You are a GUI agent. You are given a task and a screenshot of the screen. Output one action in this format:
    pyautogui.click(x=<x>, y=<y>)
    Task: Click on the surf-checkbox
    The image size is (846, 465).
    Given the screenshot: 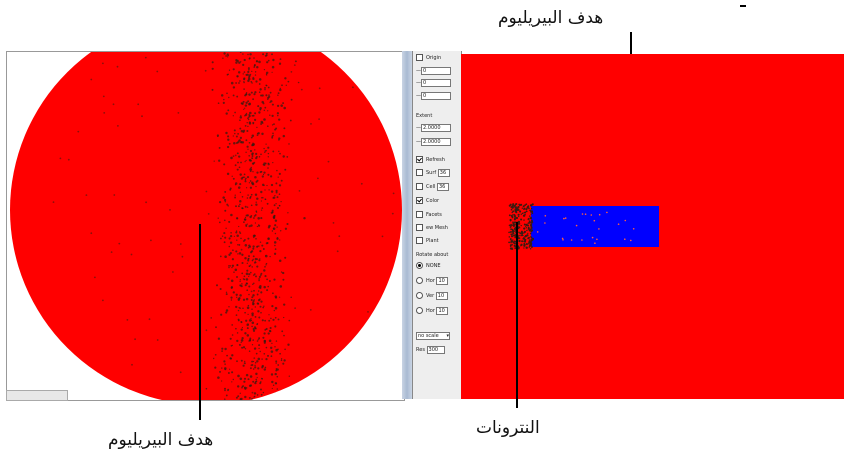 What is the action you would take?
    pyautogui.click(x=419, y=172)
    